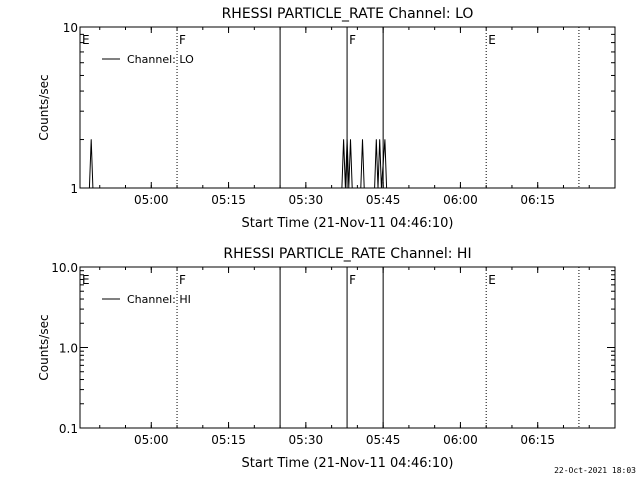  Describe the element at coordinates (68, 349) in the screenshot. I see `y-tick-label: 1.0` at that location.